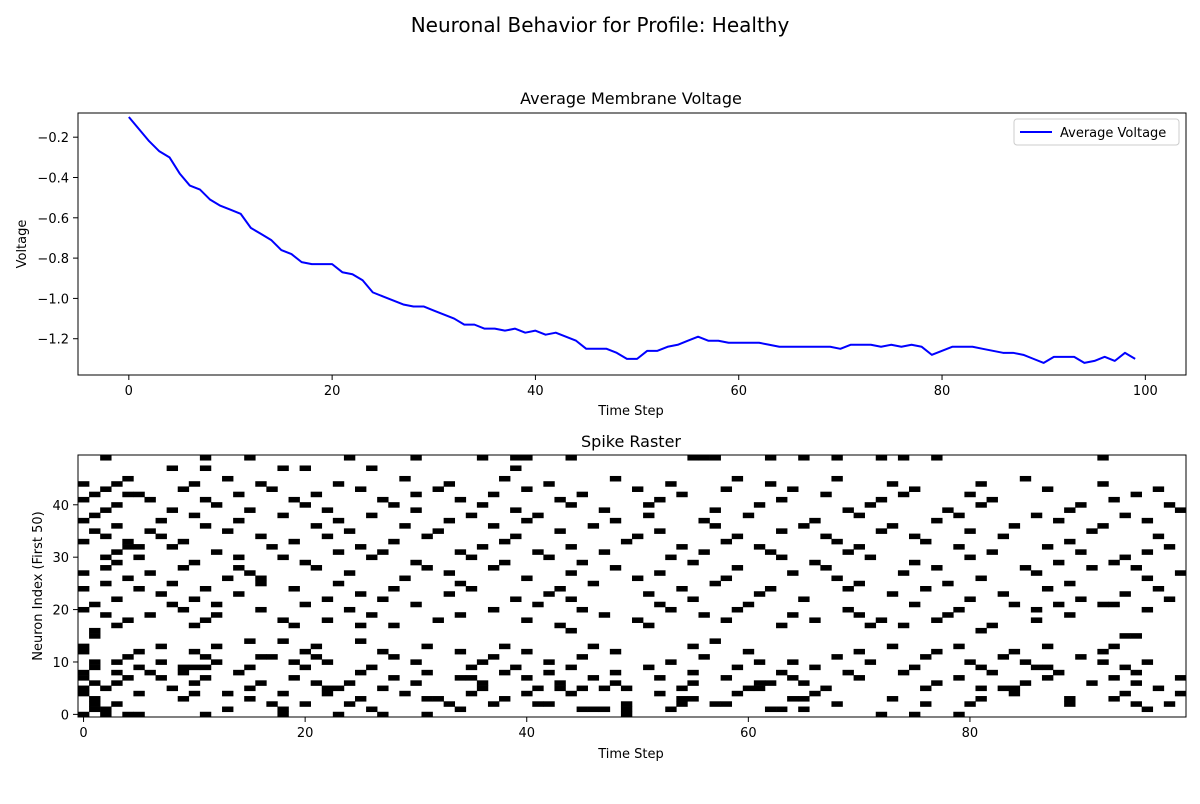  What do you see at coordinates (129, 391) in the screenshot?
I see `voltage-xtick-label: 0` at bounding box center [129, 391].